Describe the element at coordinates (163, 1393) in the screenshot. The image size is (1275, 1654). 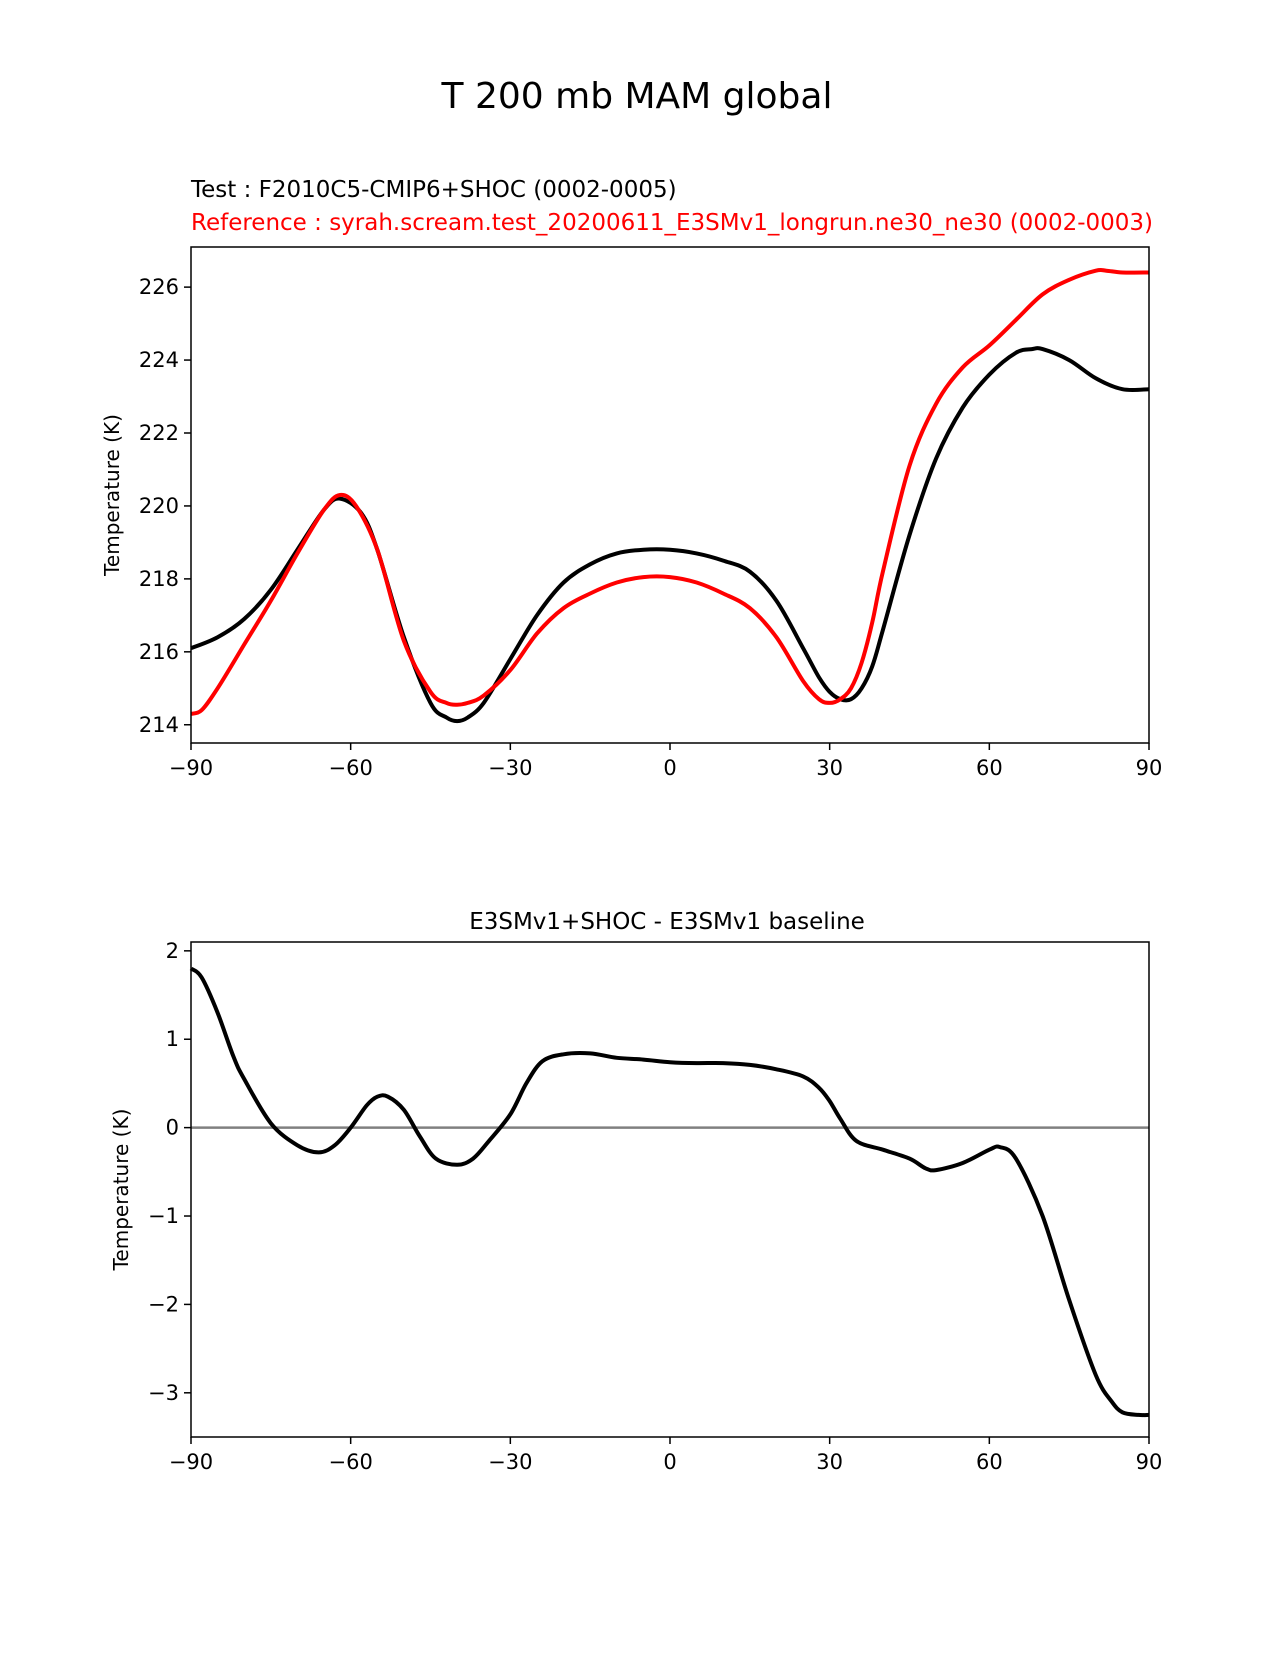
I see `y-tick-label: −3` at that location.